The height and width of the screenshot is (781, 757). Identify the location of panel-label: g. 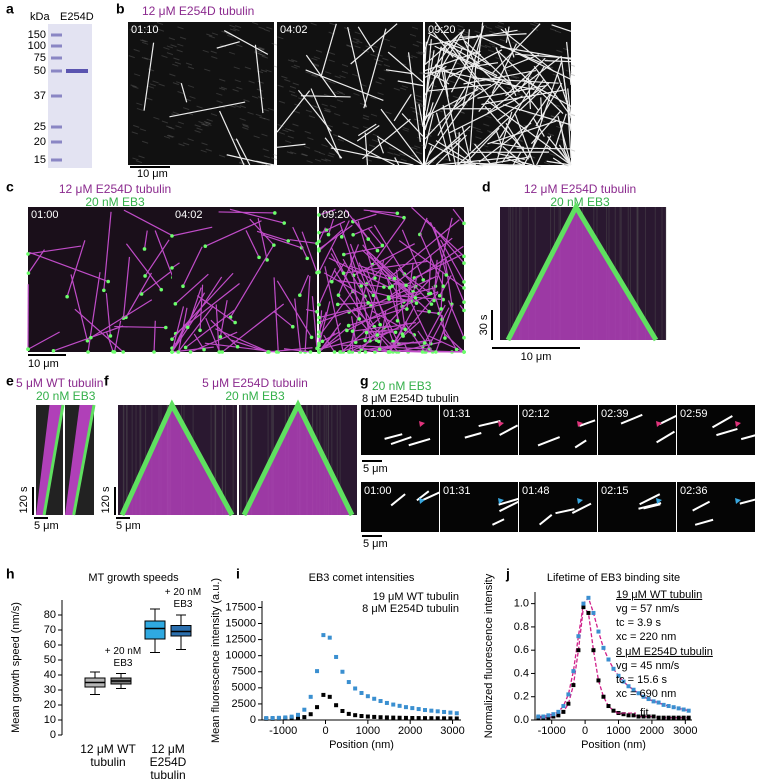
(364, 381).